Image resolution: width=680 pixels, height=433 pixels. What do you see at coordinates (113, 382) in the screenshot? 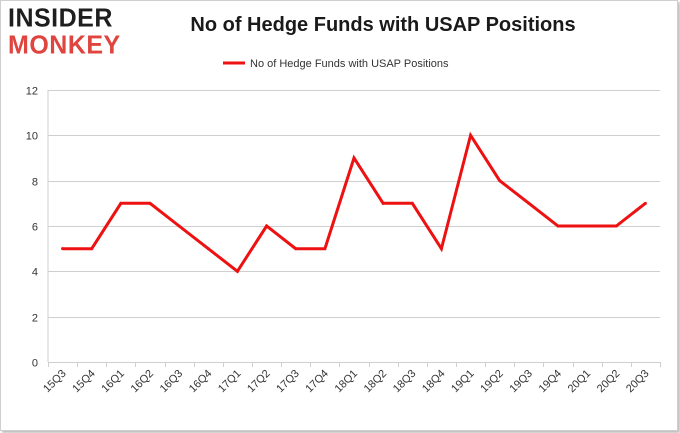
I see `x-tick-label: 16Q1` at bounding box center [113, 382].